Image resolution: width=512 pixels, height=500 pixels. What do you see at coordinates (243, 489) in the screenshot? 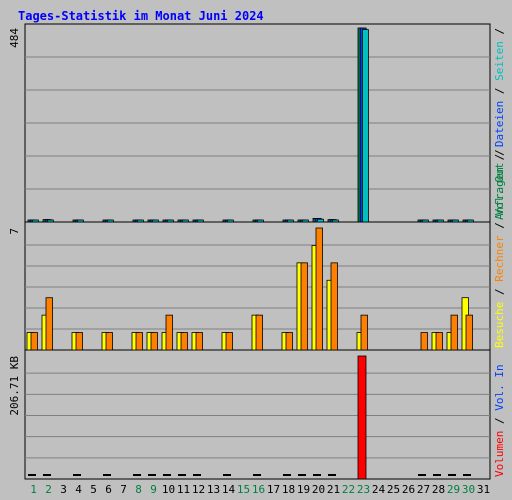
I see `x-tick-label: 15` at bounding box center [243, 489].